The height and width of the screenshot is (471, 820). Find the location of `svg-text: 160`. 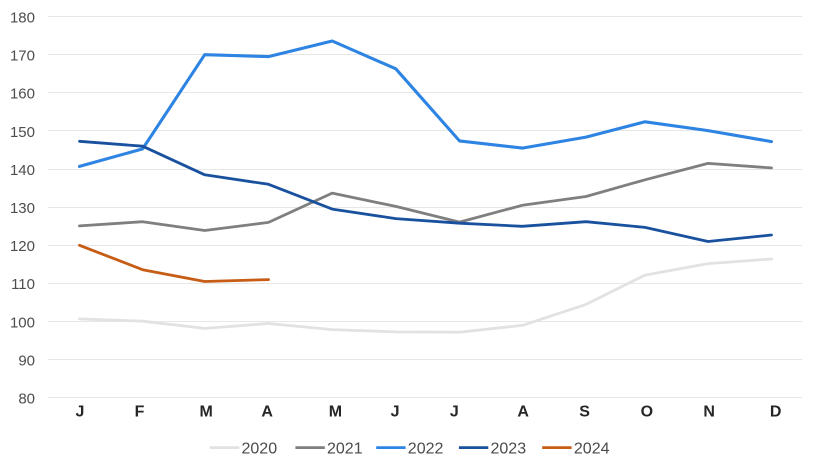

svg-text: 160 is located at coordinates (22, 94).